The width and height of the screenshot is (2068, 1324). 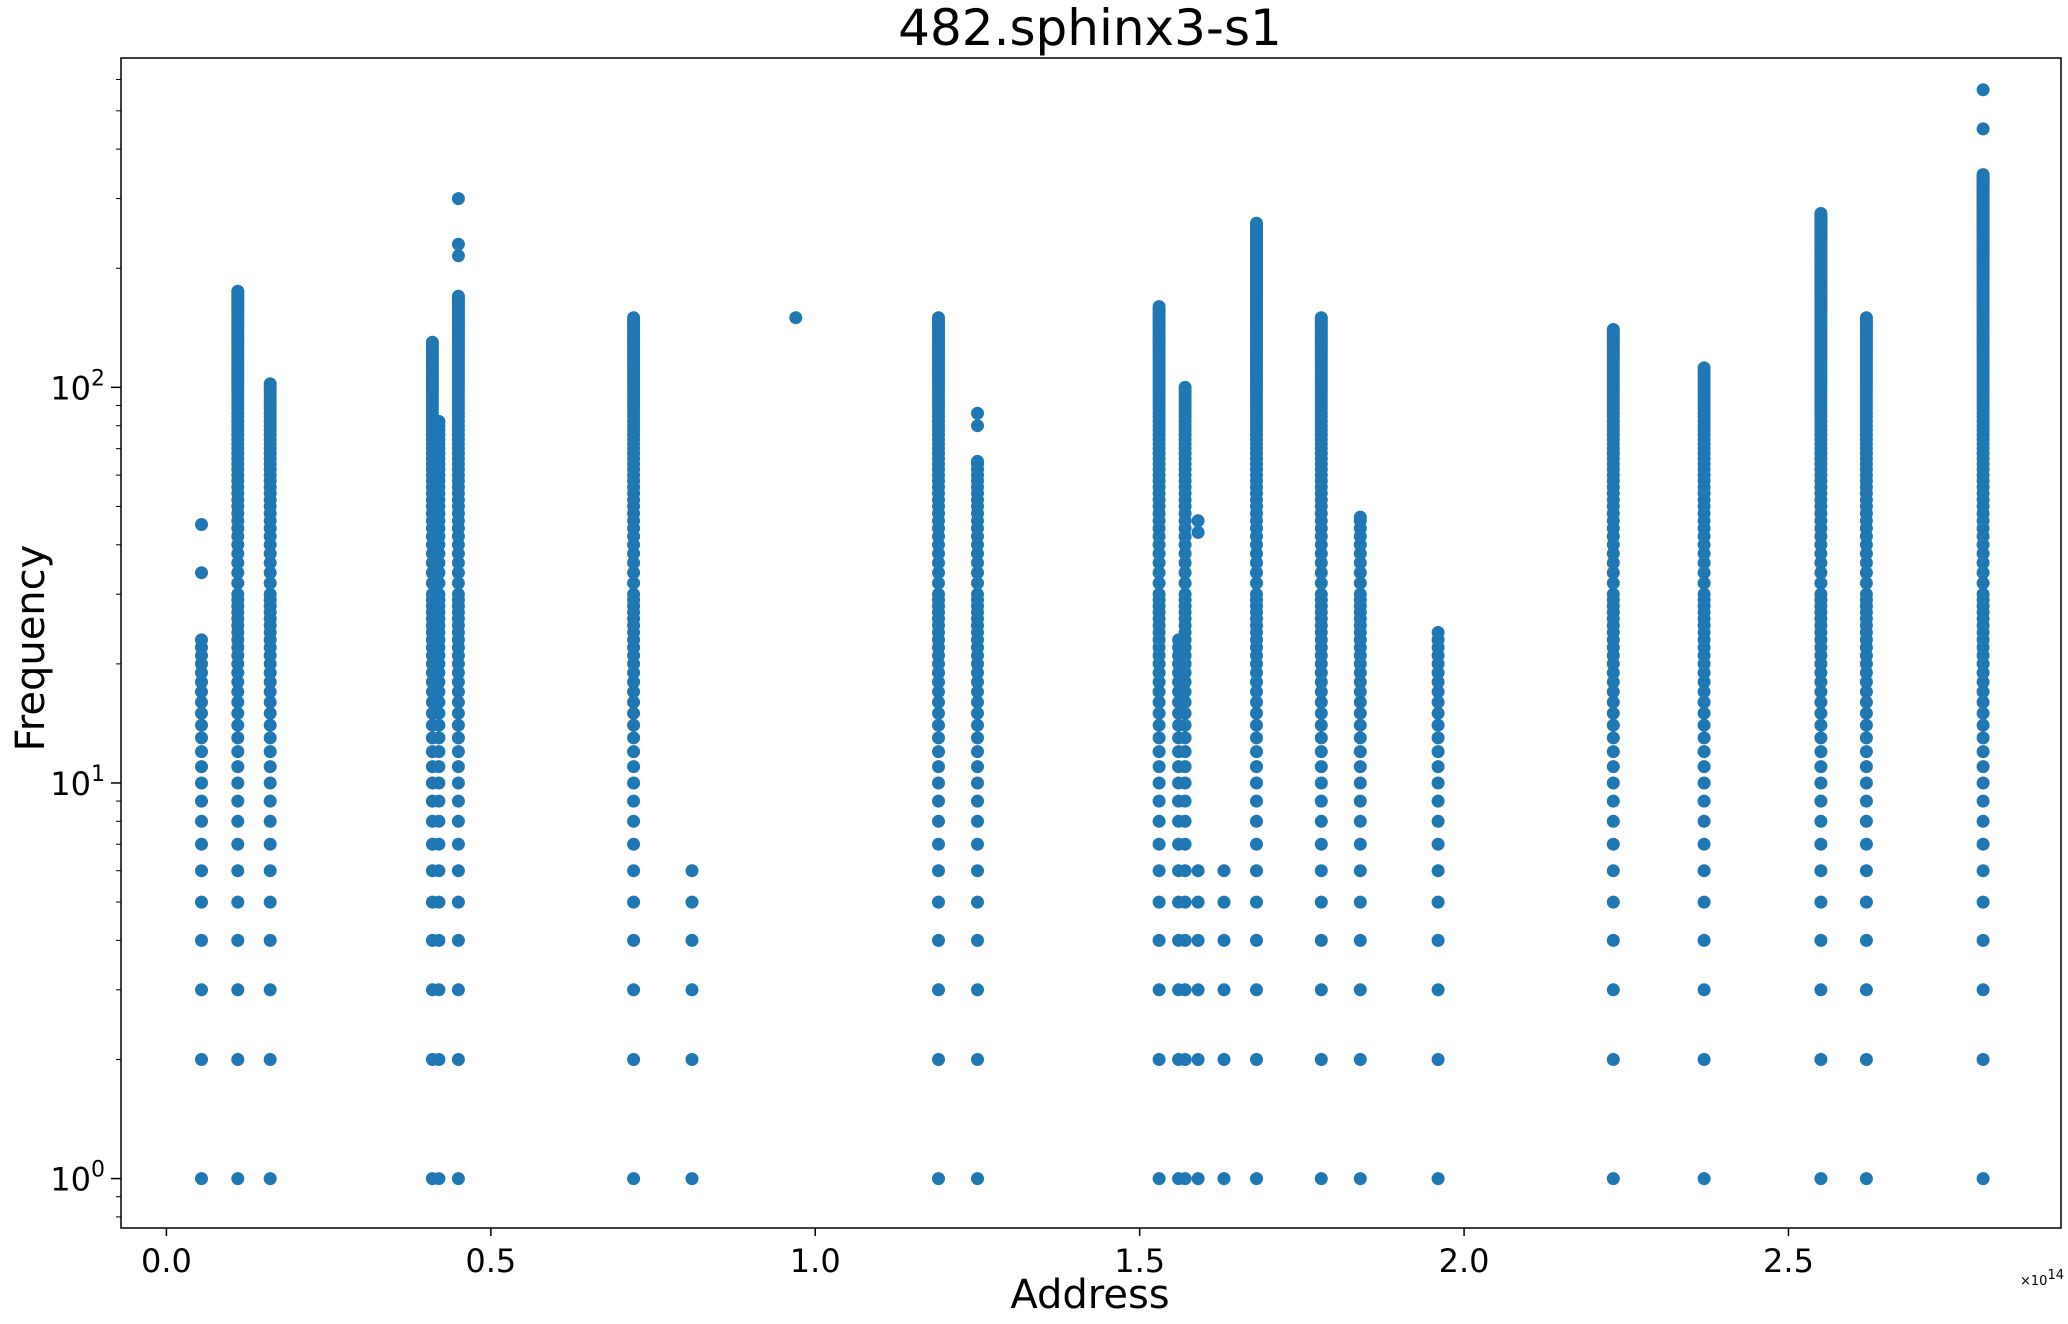 What do you see at coordinates (85, 648) in the screenshot?
I see `y-axis-ticks: 100 101 102` at bounding box center [85, 648].